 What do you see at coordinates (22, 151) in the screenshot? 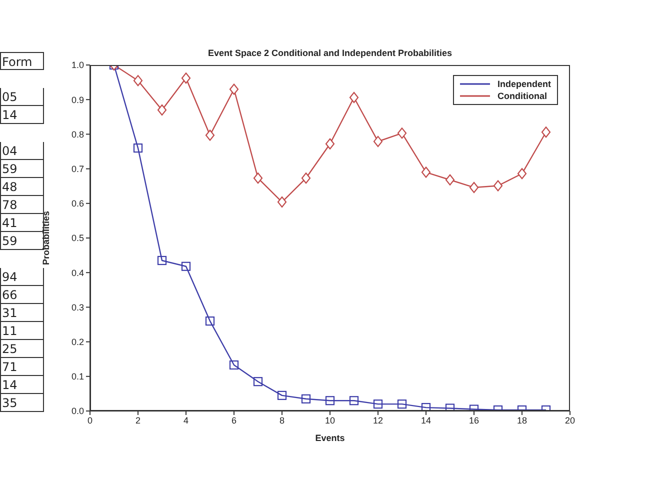
I see `text: 04` at bounding box center [22, 151].